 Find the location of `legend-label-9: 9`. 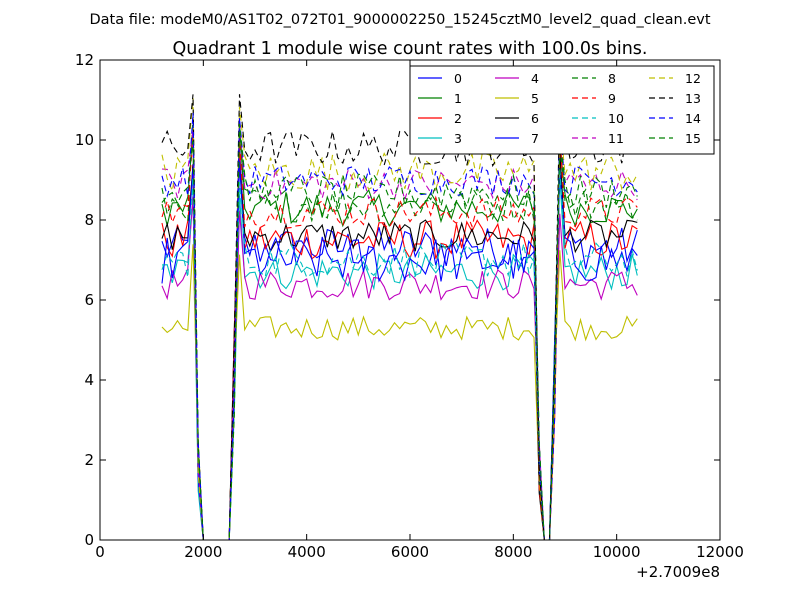

legend-label-9: 9 is located at coordinates (612, 98).